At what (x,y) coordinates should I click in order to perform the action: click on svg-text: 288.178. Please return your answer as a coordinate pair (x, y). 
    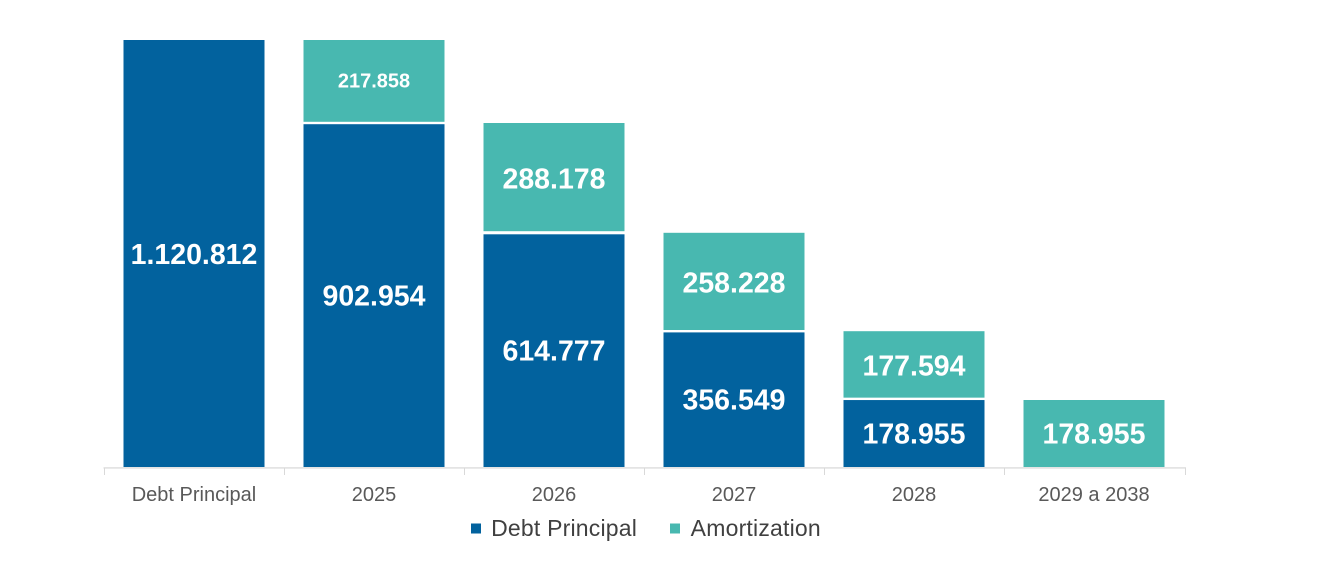
    Looking at the image, I should click on (553, 179).